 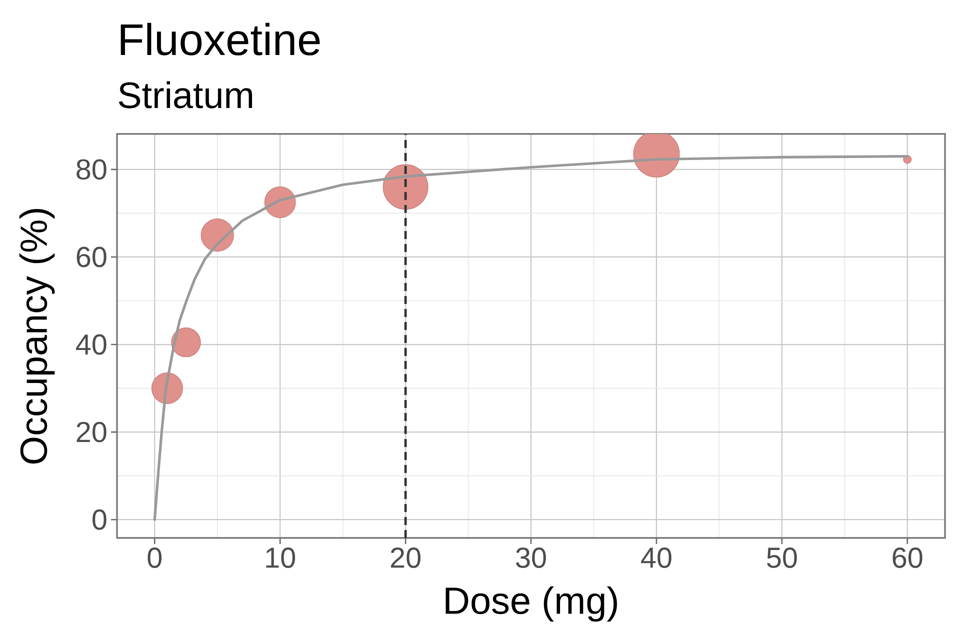 I want to click on y-tick-label: 0, so click(x=99, y=519).